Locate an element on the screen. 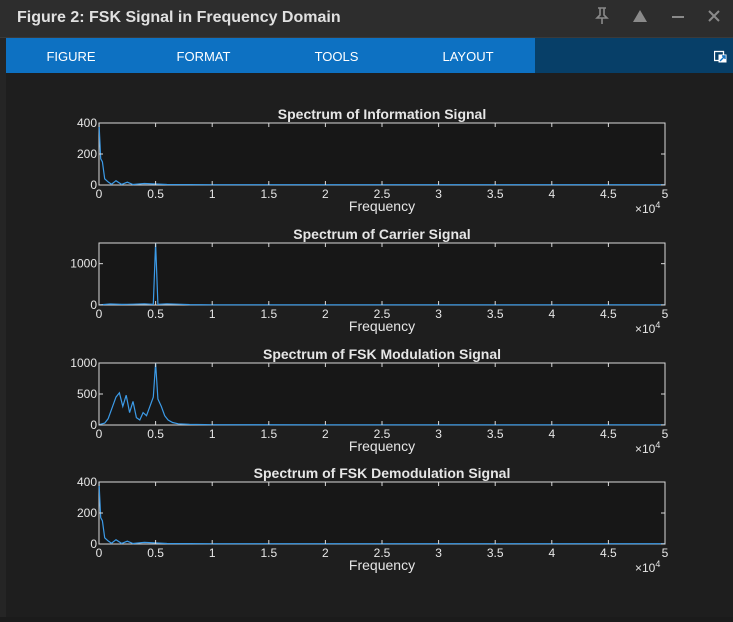 The image size is (733, 622). toolstrip-empty-area is located at coordinates (634, 55).